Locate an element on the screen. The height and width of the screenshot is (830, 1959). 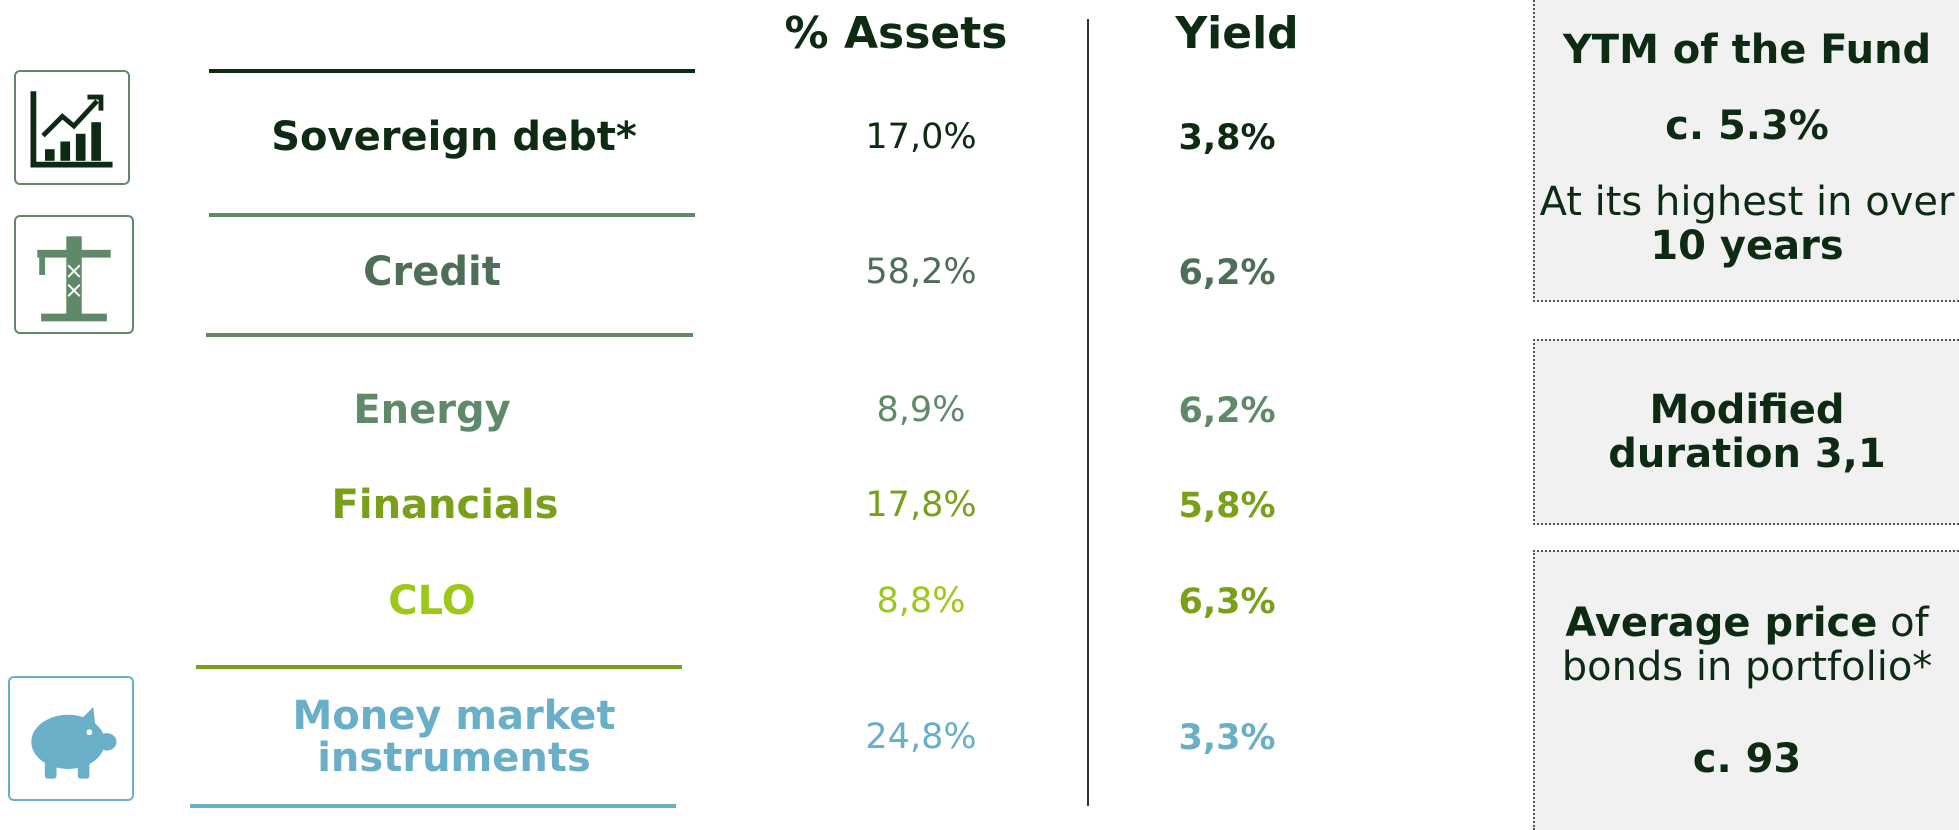
column-header: % Assets is located at coordinates (896, 33).